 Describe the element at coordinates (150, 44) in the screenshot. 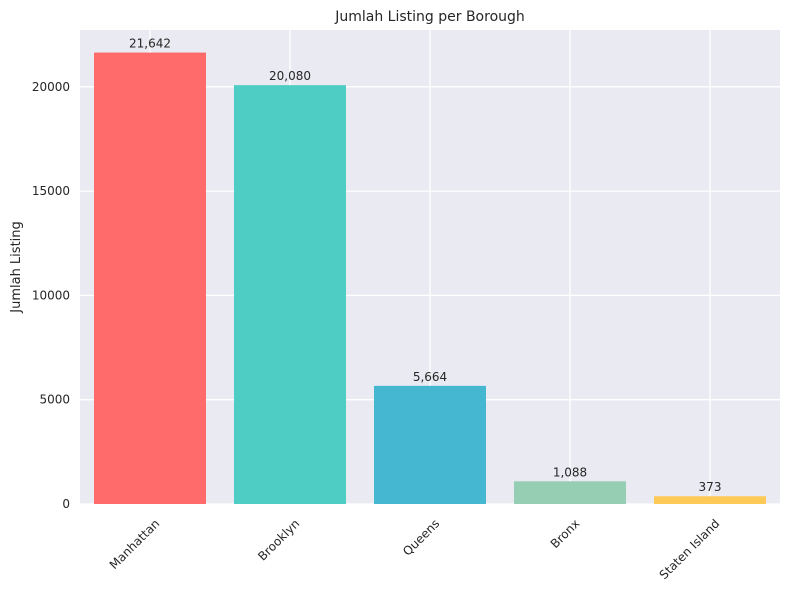

I see `bar-value-label: 21,642` at that location.